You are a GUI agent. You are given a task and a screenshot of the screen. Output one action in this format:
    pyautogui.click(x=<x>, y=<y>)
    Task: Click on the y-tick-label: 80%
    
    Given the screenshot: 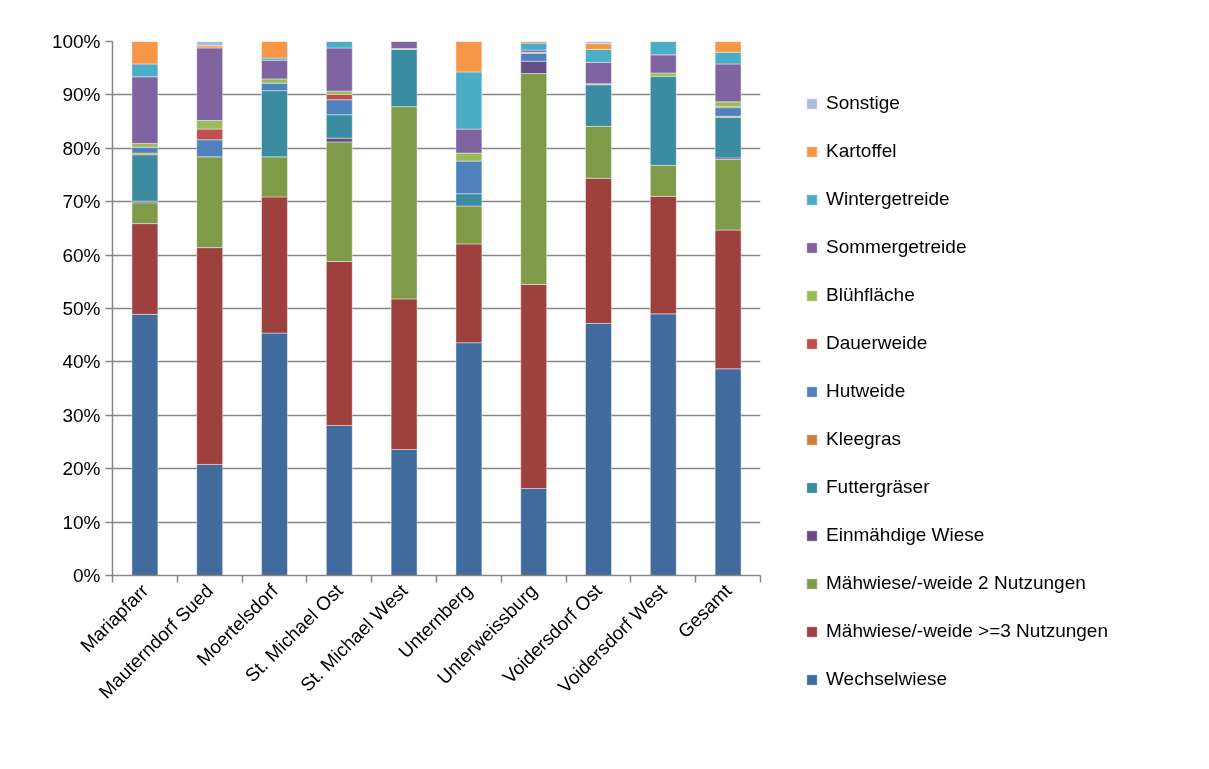 What is the action you would take?
    pyautogui.click(x=81, y=148)
    